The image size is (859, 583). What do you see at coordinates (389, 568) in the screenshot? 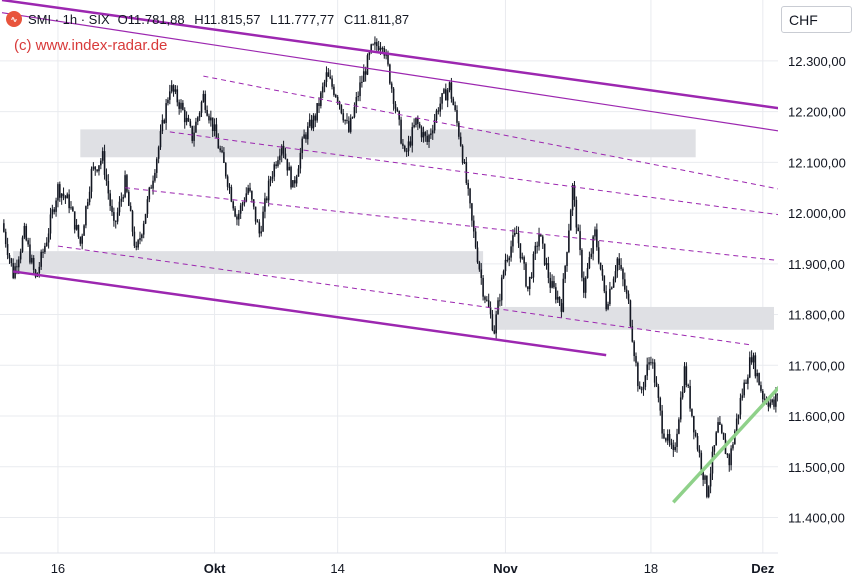
I see `time-axis-bg` at bounding box center [389, 568].